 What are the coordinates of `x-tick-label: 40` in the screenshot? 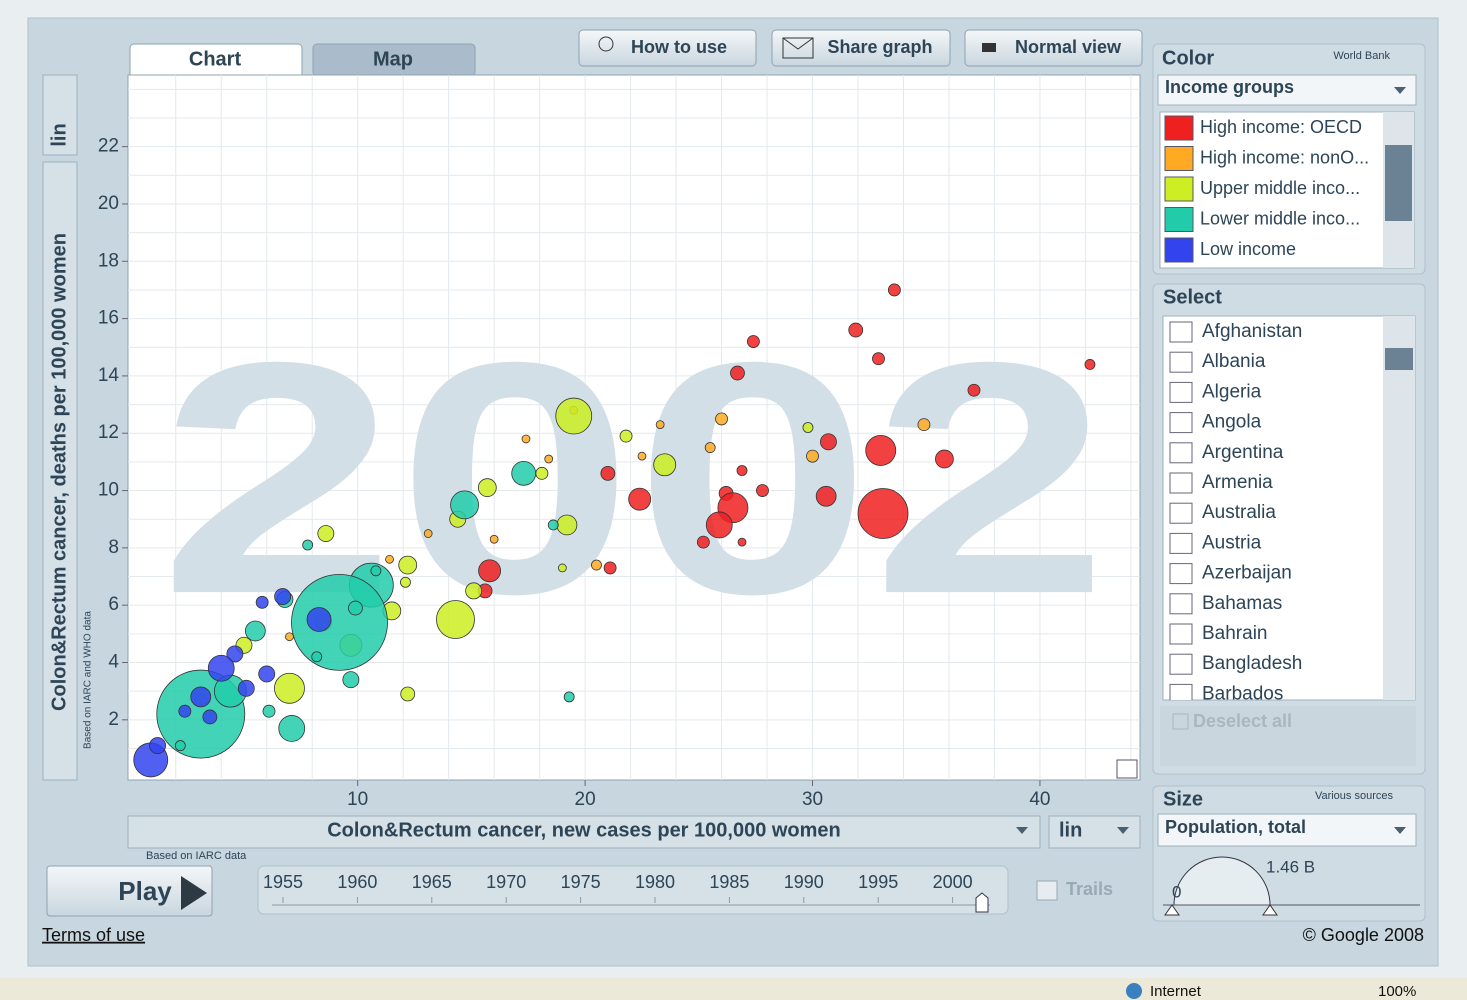 It's located at (1039, 799).